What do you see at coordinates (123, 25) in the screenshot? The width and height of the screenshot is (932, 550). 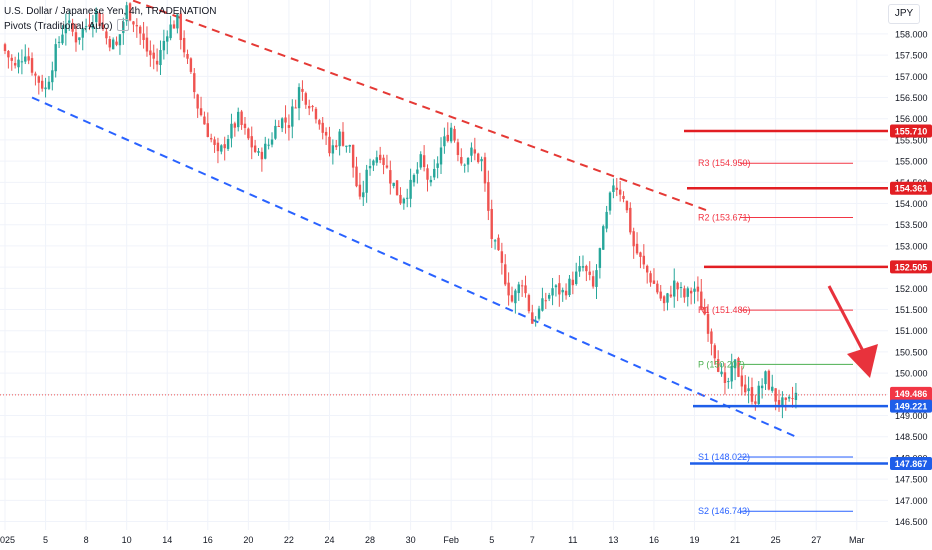 I see `indicator-settings-icon` at bounding box center [123, 25].